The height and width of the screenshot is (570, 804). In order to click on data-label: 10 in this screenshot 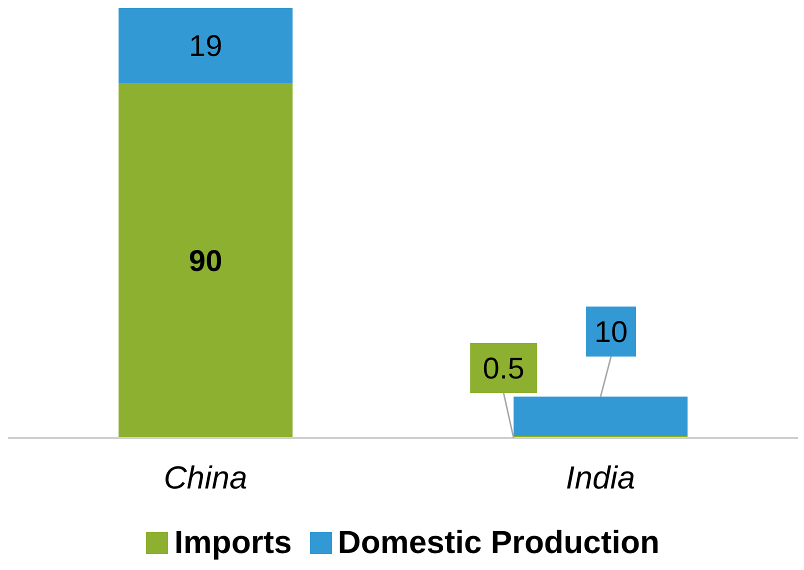, I will do `click(611, 333)`.